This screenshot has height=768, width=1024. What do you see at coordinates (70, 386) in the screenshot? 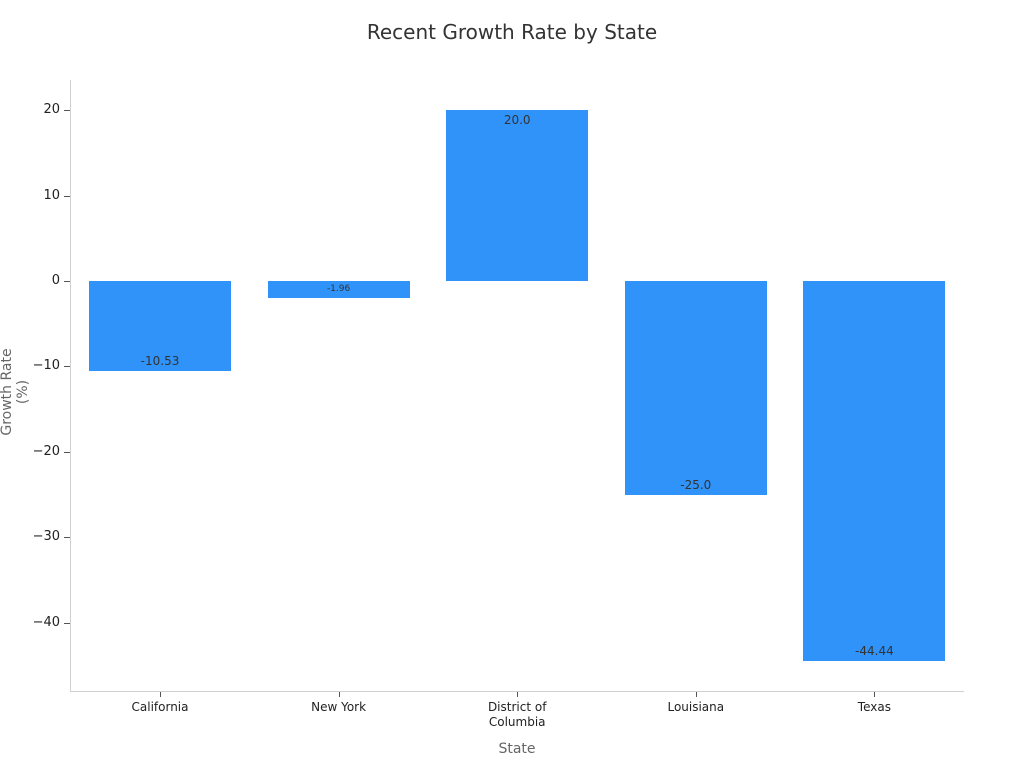
I see `y-axis-line` at bounding box center [70, 386].